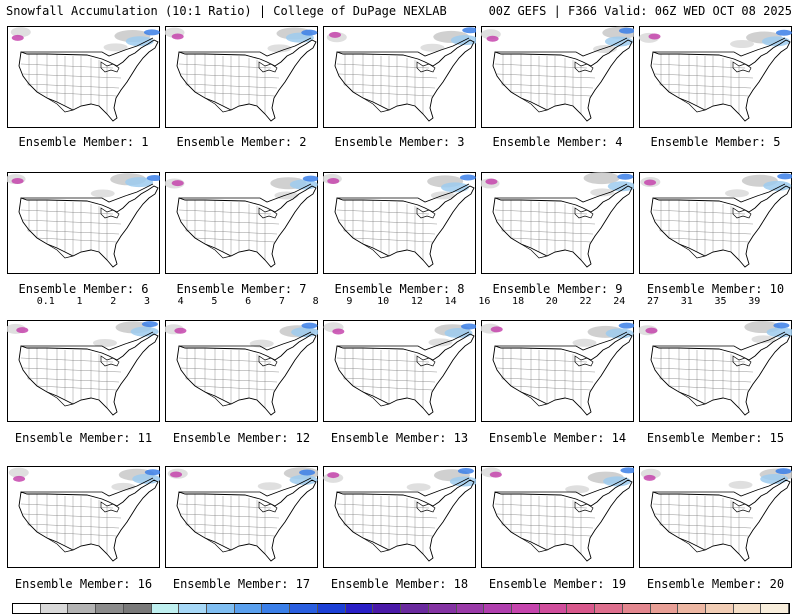  I want to click on ensemble-member-label: Ensemble Member: 2, so click(241, 142).